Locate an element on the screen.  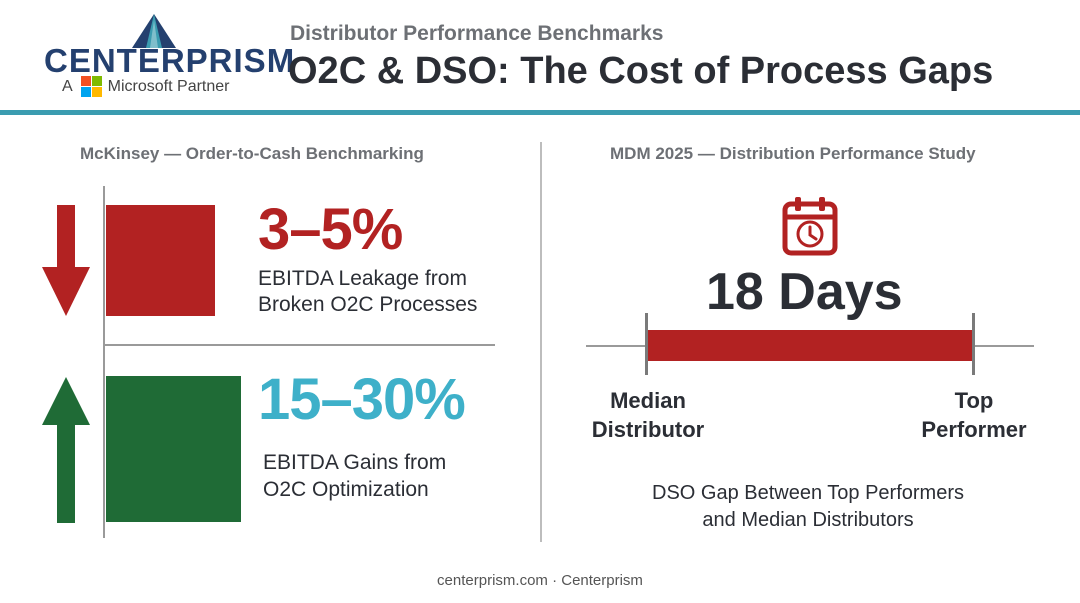
median-distributor-label: Median Distributor is located at coordinates (648, 415).